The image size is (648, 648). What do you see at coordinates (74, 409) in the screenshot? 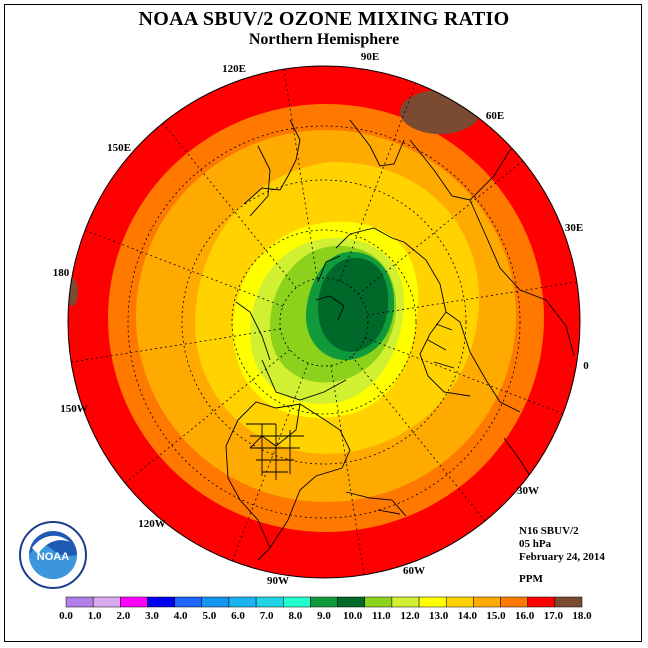
I see `longitude-label: 150W` at bounding box center [74, 409].